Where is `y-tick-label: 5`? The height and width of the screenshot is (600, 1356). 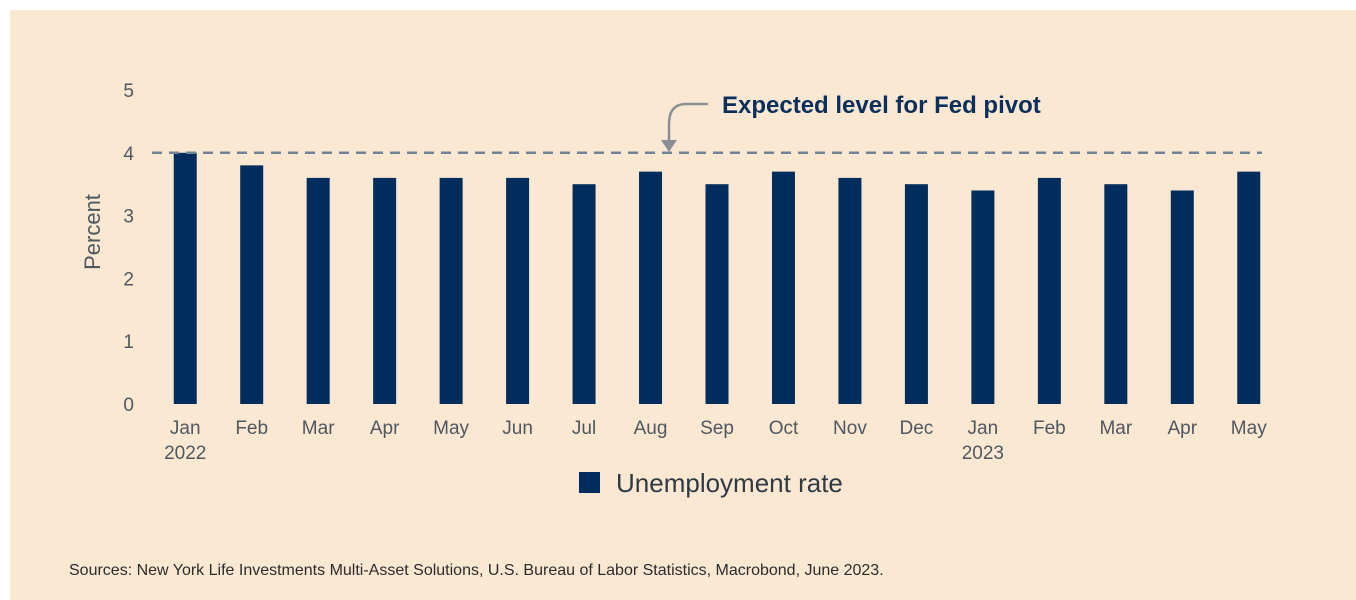 y-tick-label: 5 is located at coordinates (128, 91).